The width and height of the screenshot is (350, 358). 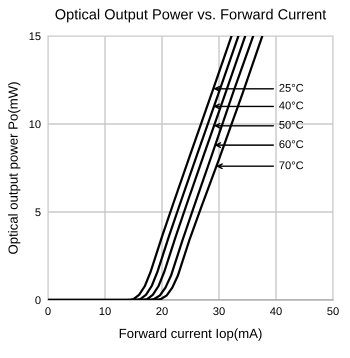 I want to click on annotation: 25°C, so click(x=291, y=88).